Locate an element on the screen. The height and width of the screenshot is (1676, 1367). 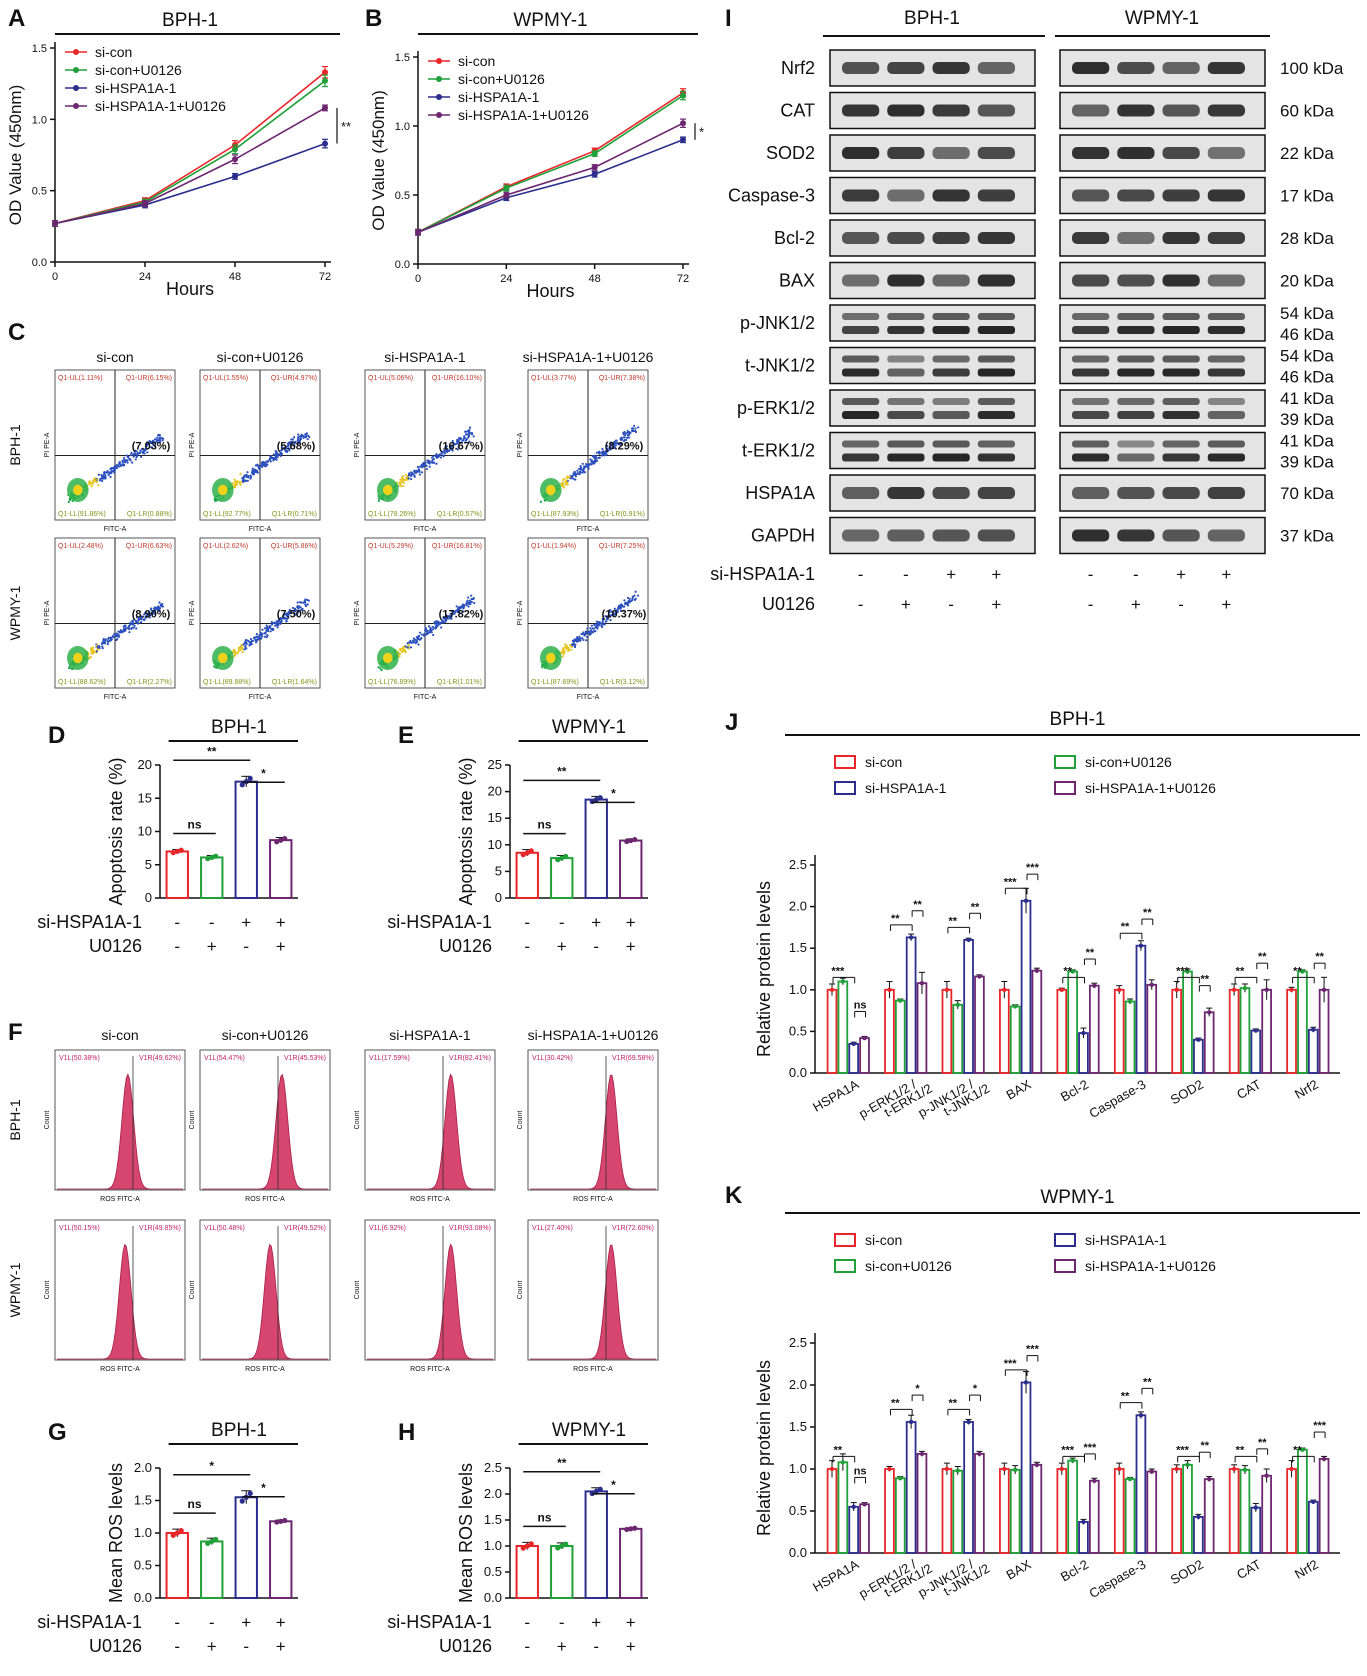
comparison-label: ** is located at coordinates (562, 1463).